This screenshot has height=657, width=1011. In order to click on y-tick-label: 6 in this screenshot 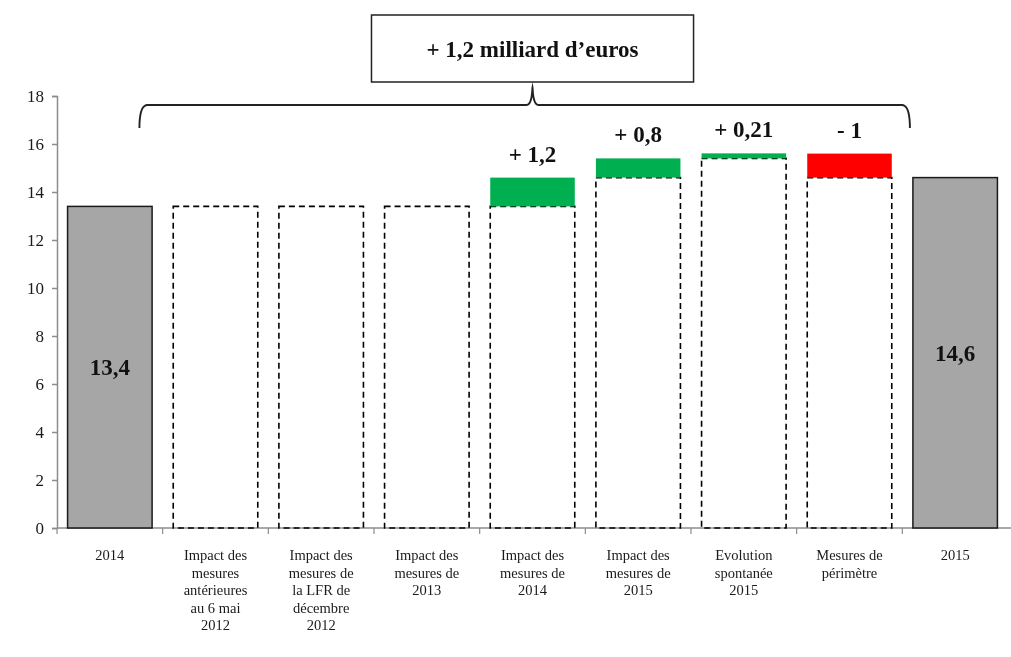, I will do `click(39, 384)`.